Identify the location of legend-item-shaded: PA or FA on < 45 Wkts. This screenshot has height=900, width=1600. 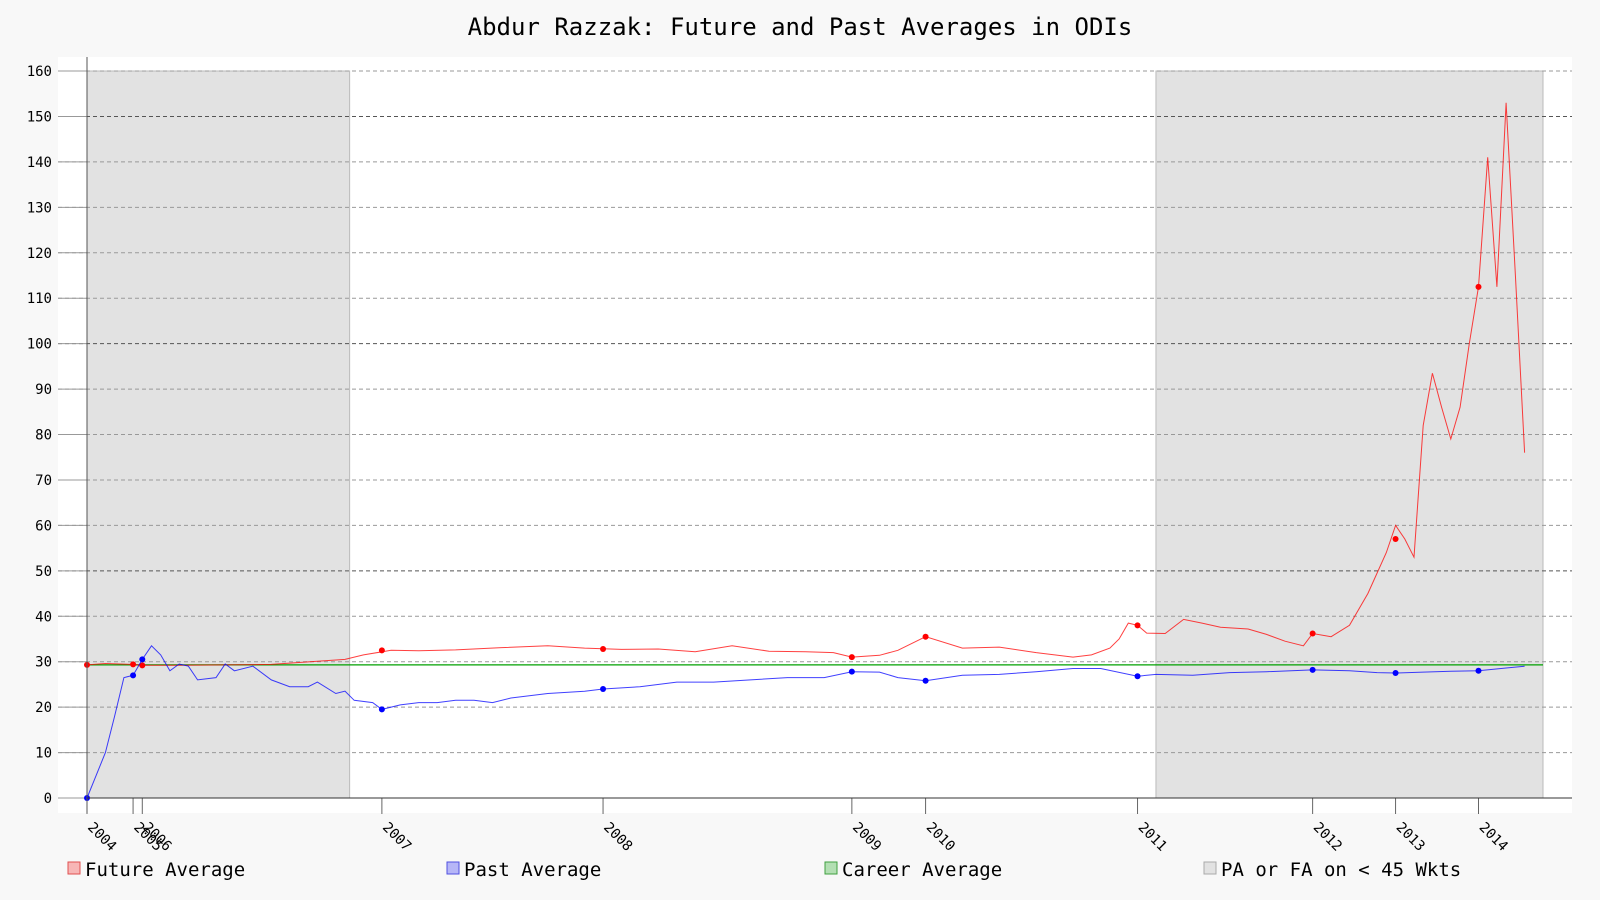
(1332, 870).